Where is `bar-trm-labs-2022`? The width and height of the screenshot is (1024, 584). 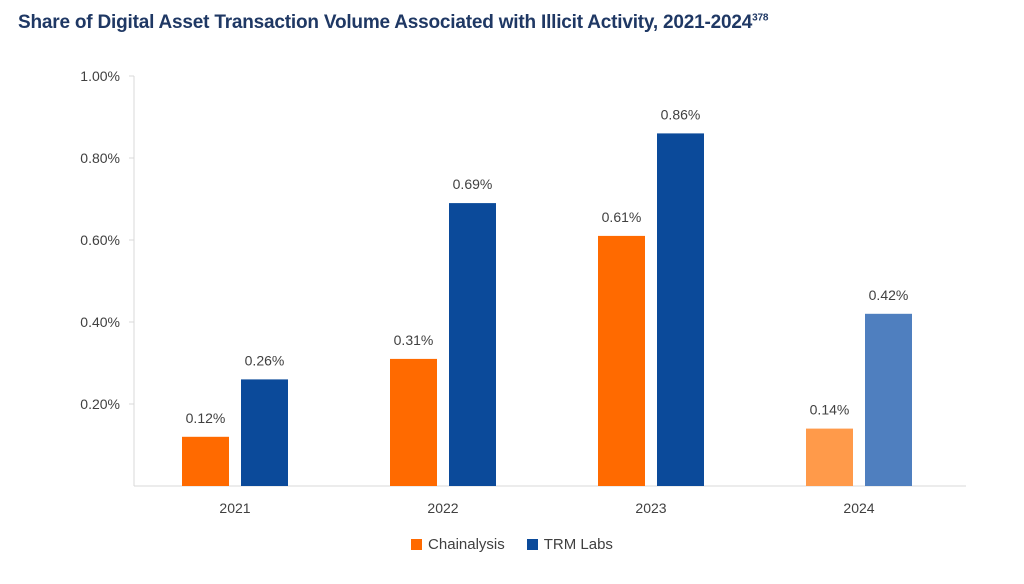
bar-trm-labs-2022 is located at coordinates (472, 344).